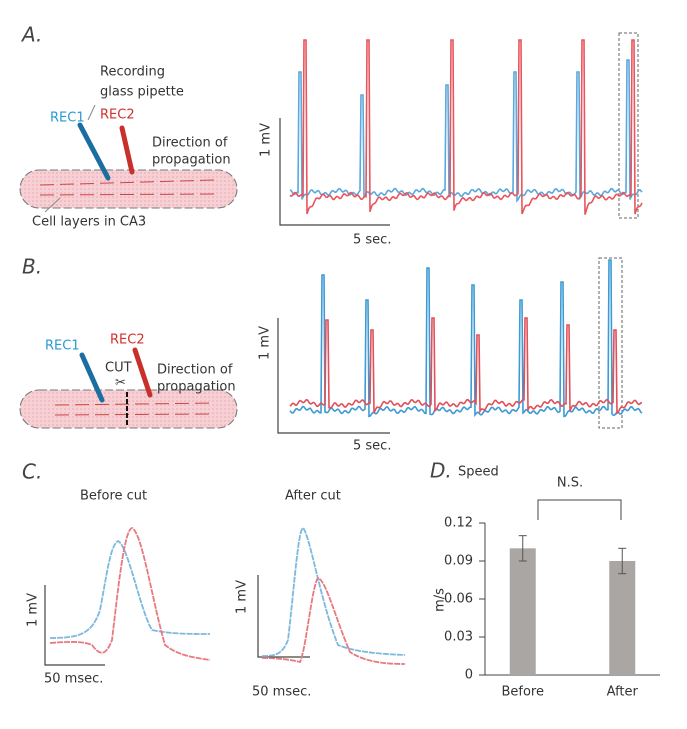 The width and height of the screenshot is (687, 729). Describe the element at coordinates (441, 471) in the screenshot. I see `panel-letter: D.` at that location.